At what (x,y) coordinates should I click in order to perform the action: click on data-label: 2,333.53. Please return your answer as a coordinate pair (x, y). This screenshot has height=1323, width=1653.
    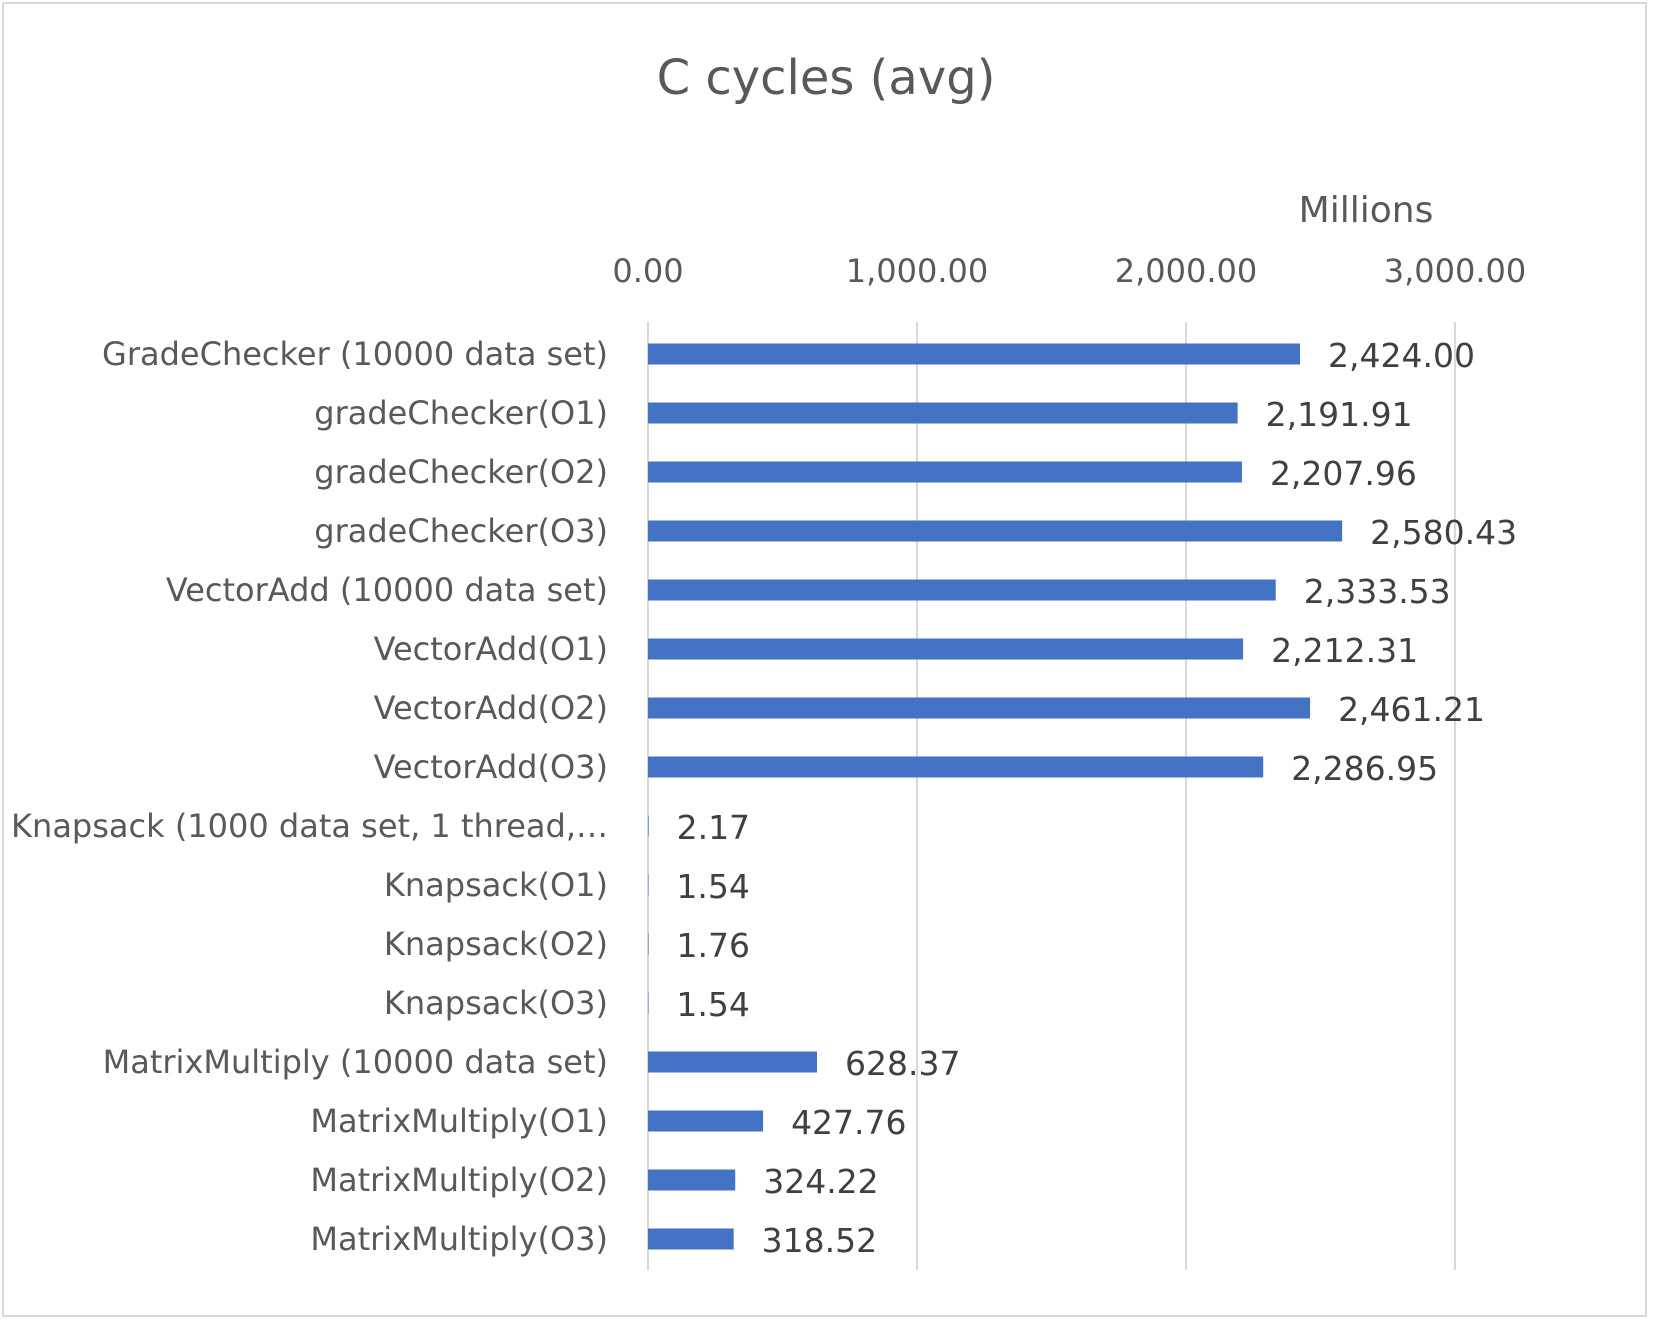
    Looking at the image, I should click on (1377, 591).